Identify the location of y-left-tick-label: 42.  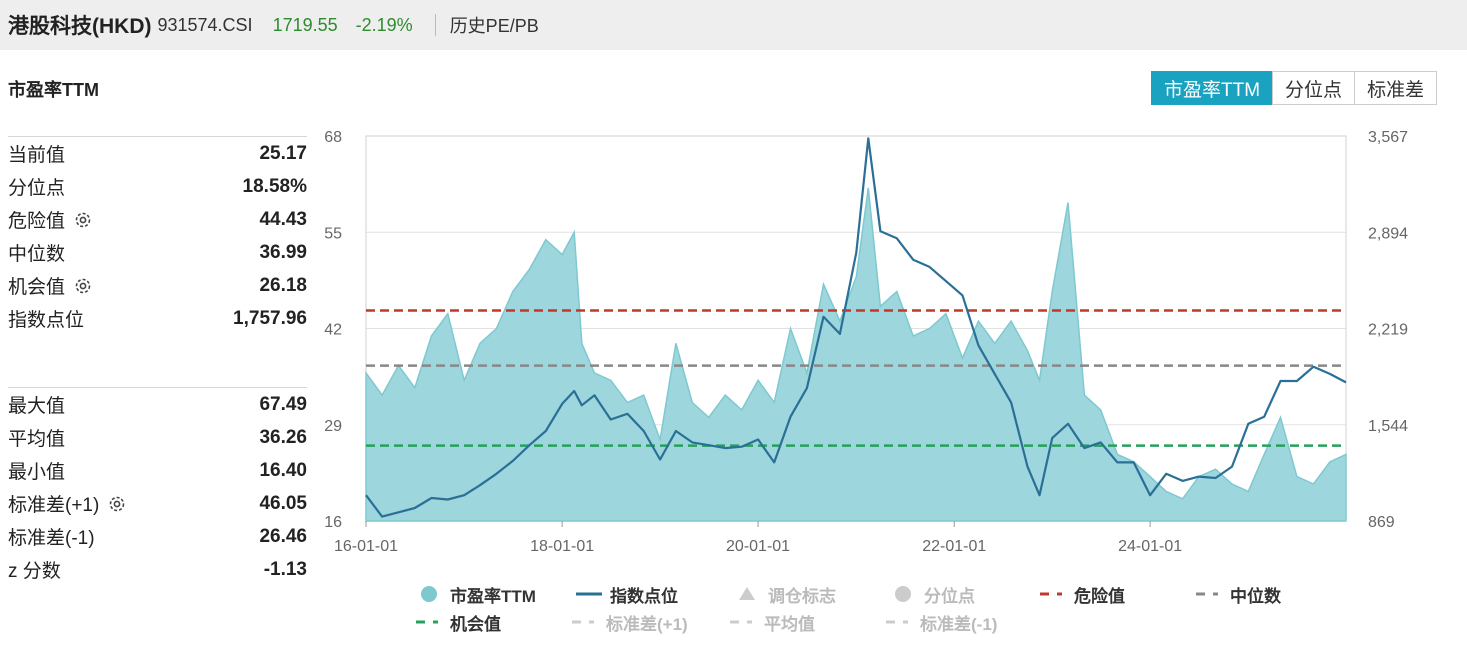
(333, 330).